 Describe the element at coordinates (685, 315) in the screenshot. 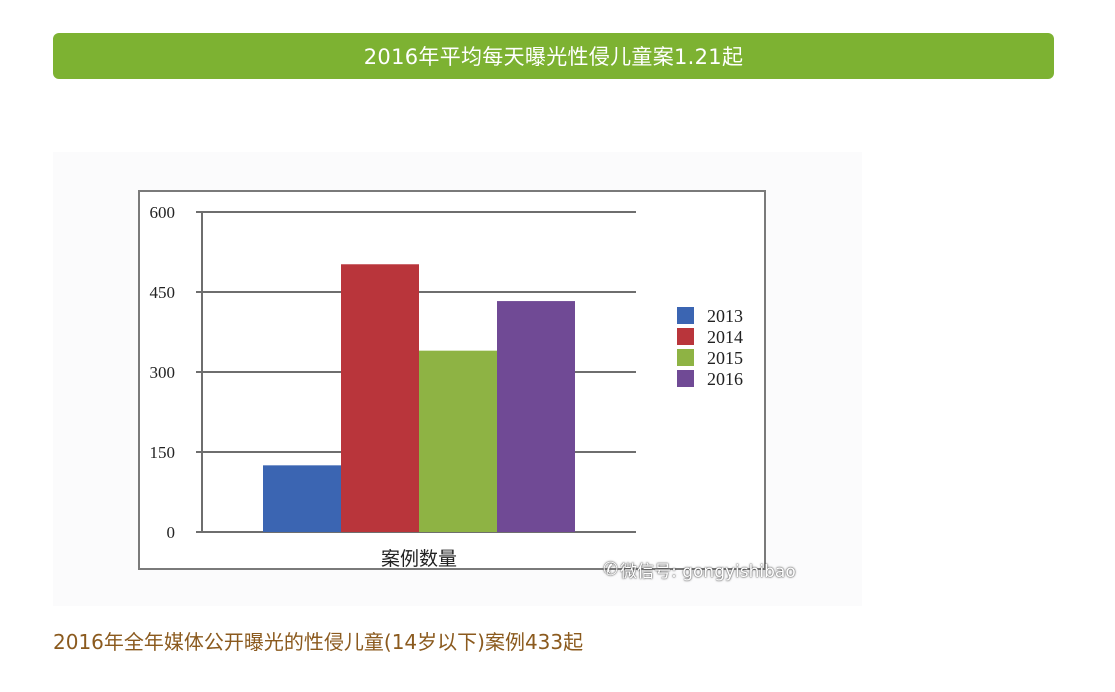

I see `legend-swatch-2013` at that location.